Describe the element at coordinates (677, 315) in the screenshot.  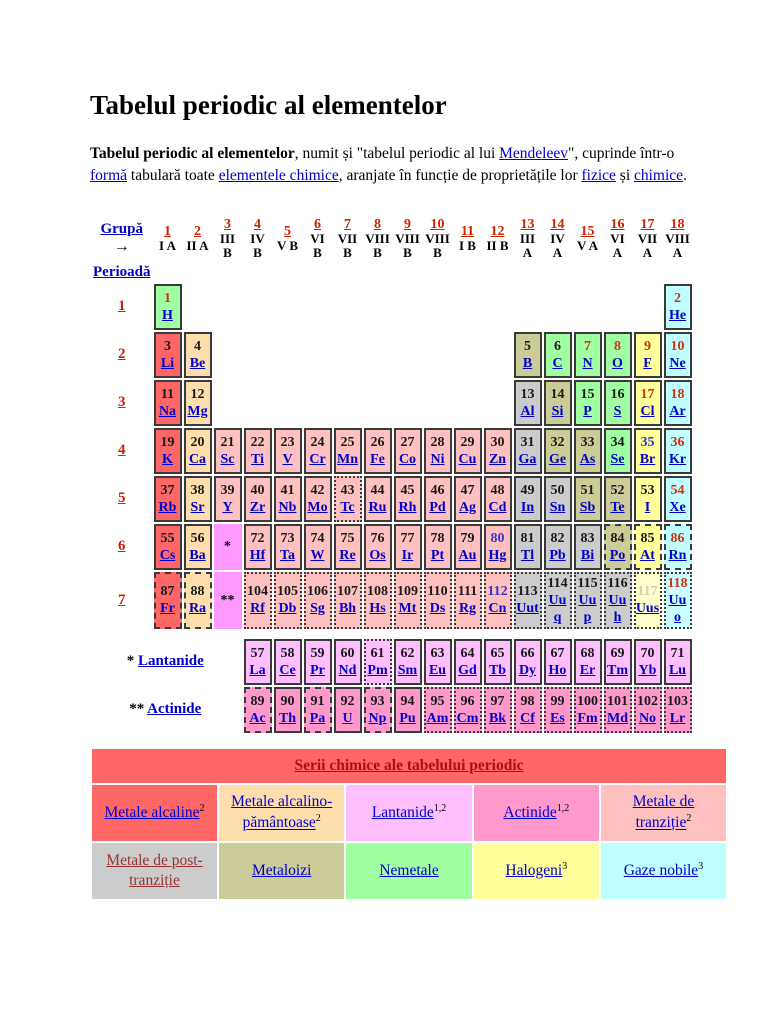
I see `element-he-link: He` at that location.